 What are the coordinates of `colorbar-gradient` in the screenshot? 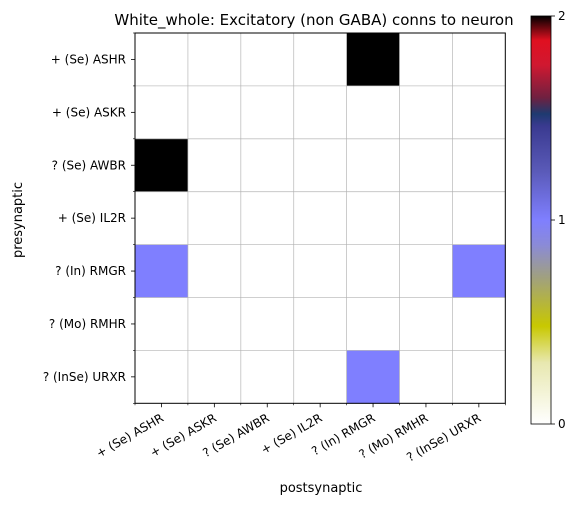 It's located at (541, 220).